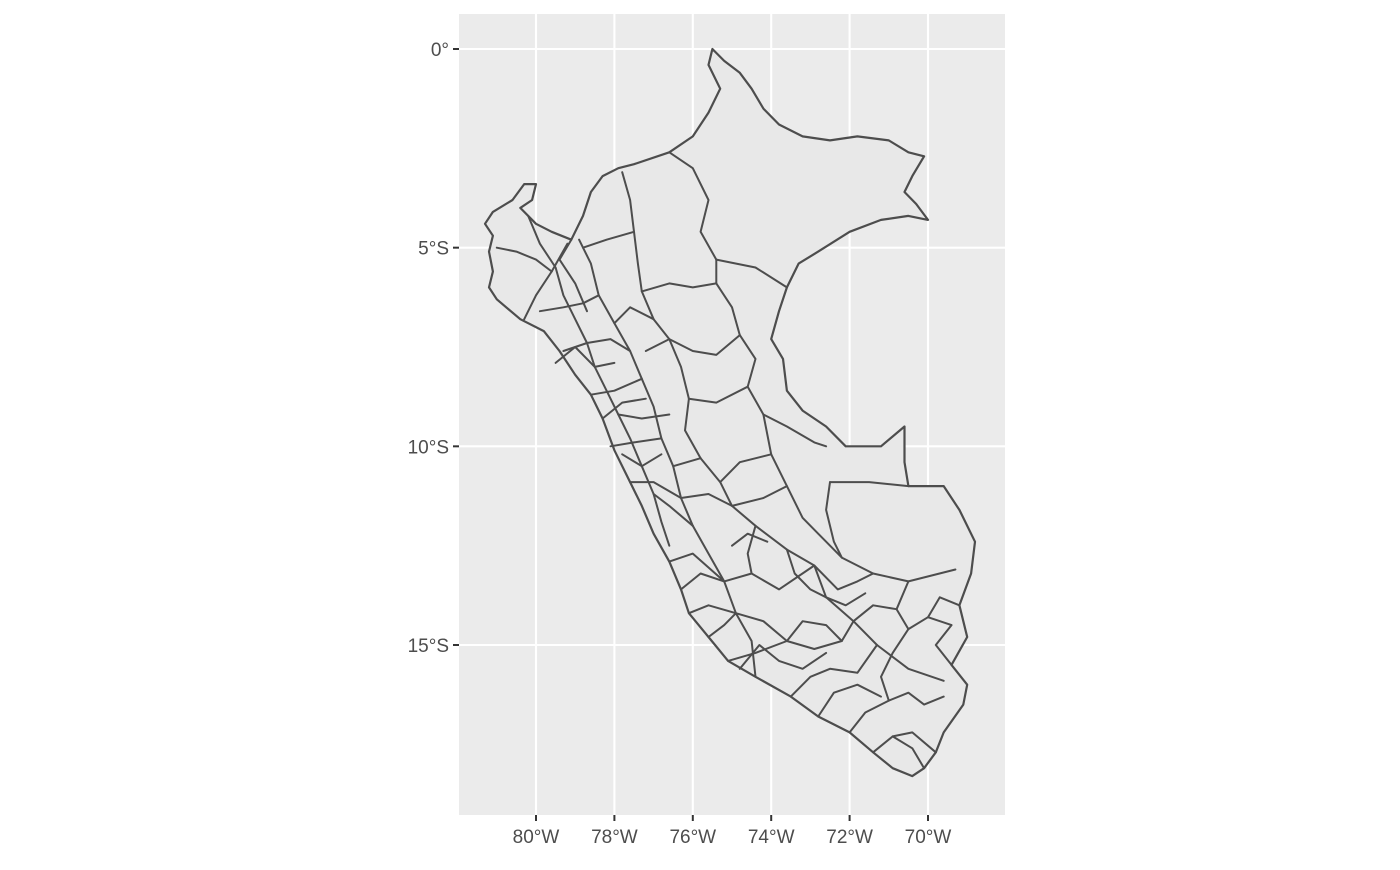 The image size is (1400, 870). Describe the element at coordinates (692, 837) in the screenshot. I see `x-tick-label: 76°W` at that location.